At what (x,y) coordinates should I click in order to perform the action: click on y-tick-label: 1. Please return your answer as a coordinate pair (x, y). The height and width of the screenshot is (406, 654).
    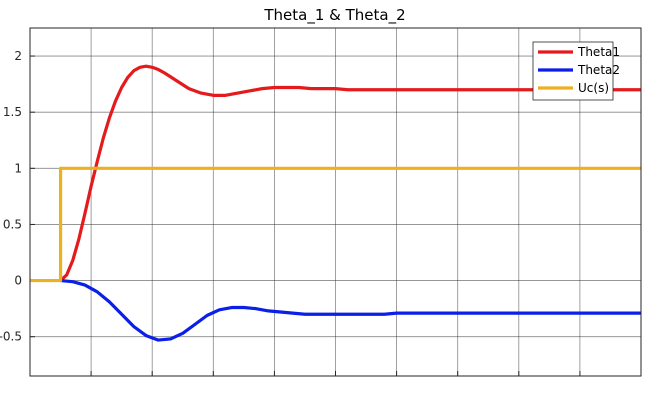
    Looking at the image, I should click on (18, 168).